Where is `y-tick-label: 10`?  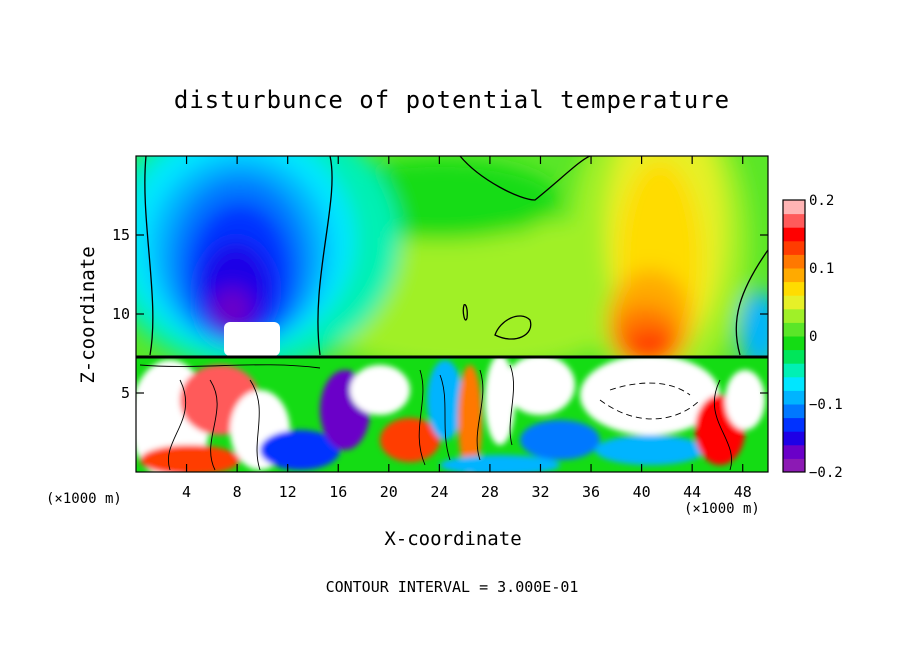
y-tick-label: 10 is located at coordinates (121, 314).